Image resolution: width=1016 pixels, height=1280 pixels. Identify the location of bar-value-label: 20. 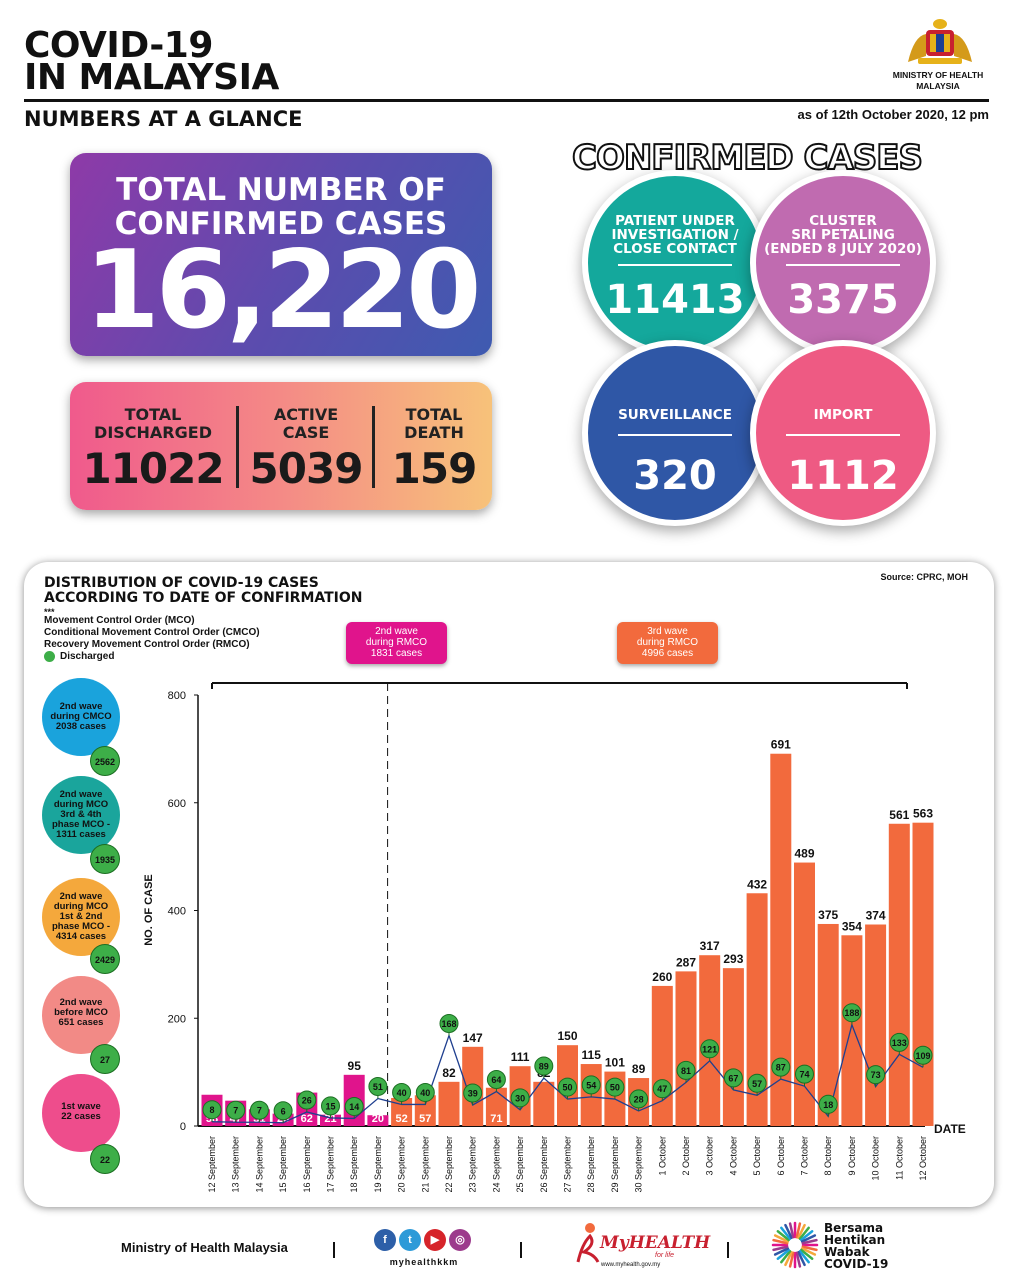
(378, 1119).